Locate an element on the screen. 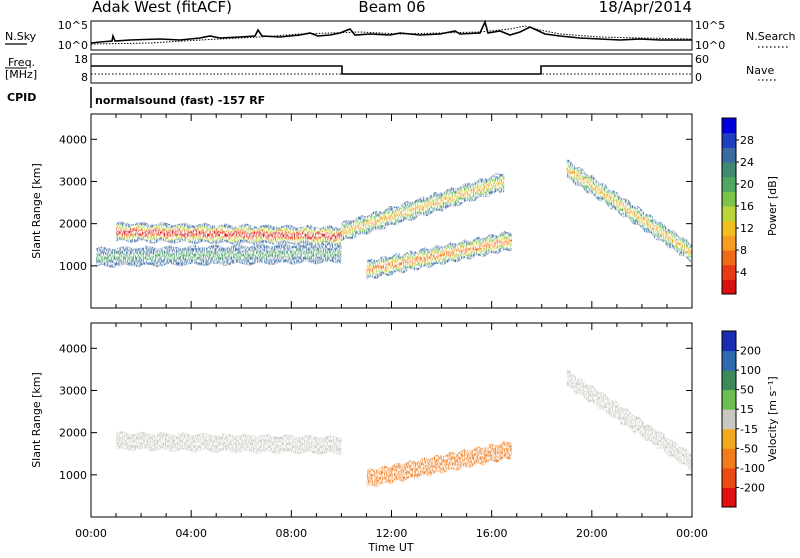 This screenshot has height=558, width=800. nsky-tick-hi: 10^5 is located at coordinates (73, 25).